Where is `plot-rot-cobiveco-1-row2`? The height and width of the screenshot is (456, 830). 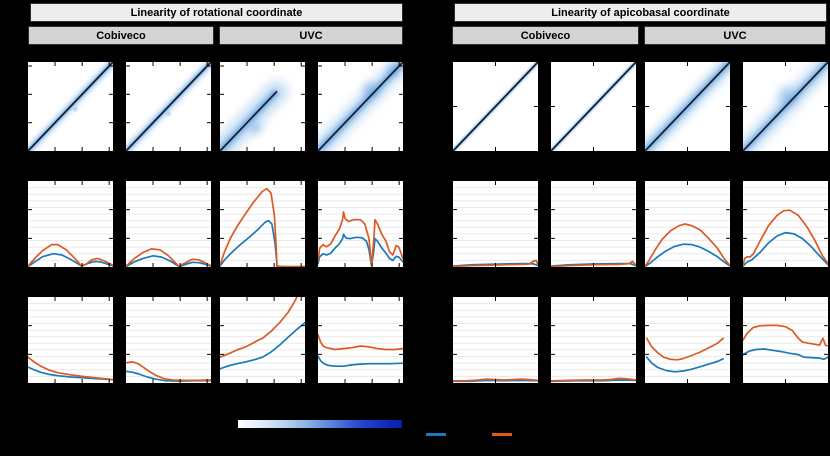 plot-rot-cobiveco-1-row2 is located at coordinates (70, 224).